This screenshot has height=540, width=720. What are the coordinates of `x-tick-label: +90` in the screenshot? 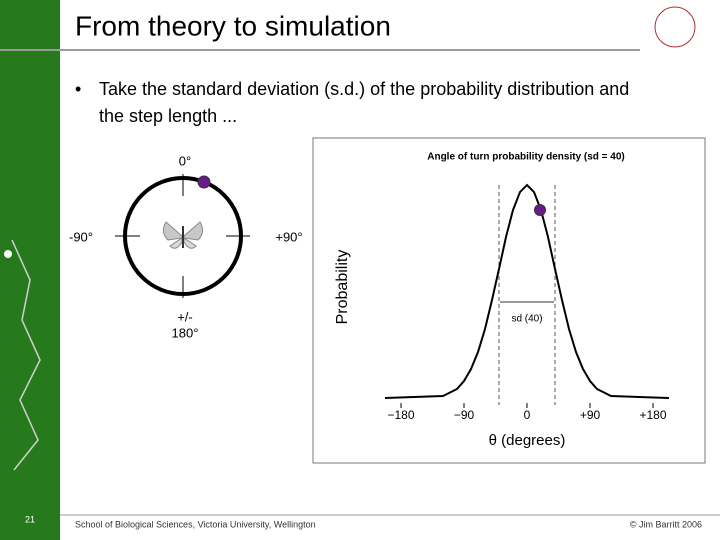 It's located at (590, 415).